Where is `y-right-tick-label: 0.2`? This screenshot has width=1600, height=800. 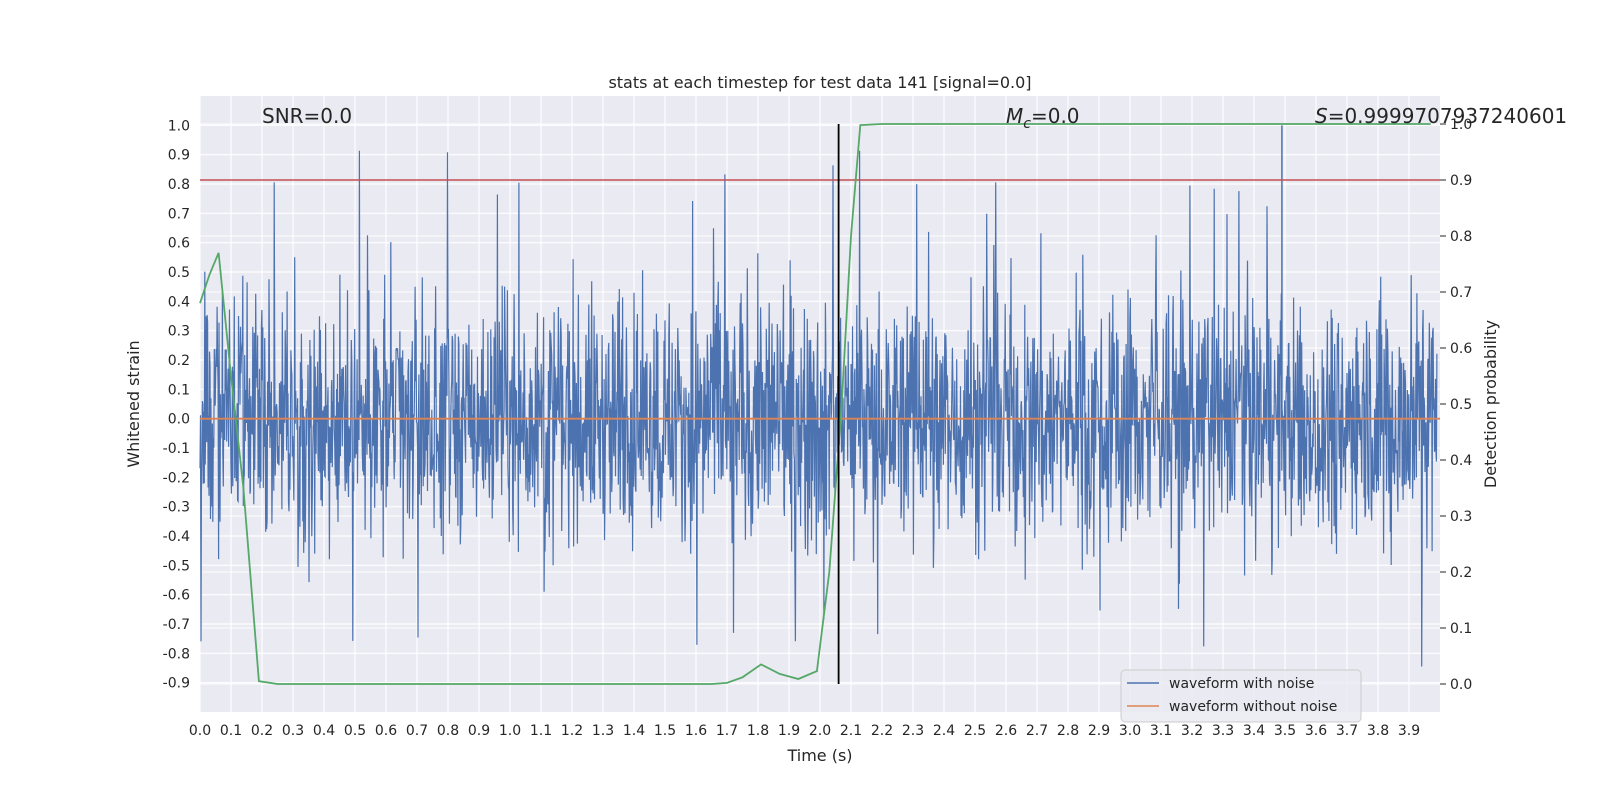
y-right-tick-label: 0.2 is located at coordinates (1461, 573).